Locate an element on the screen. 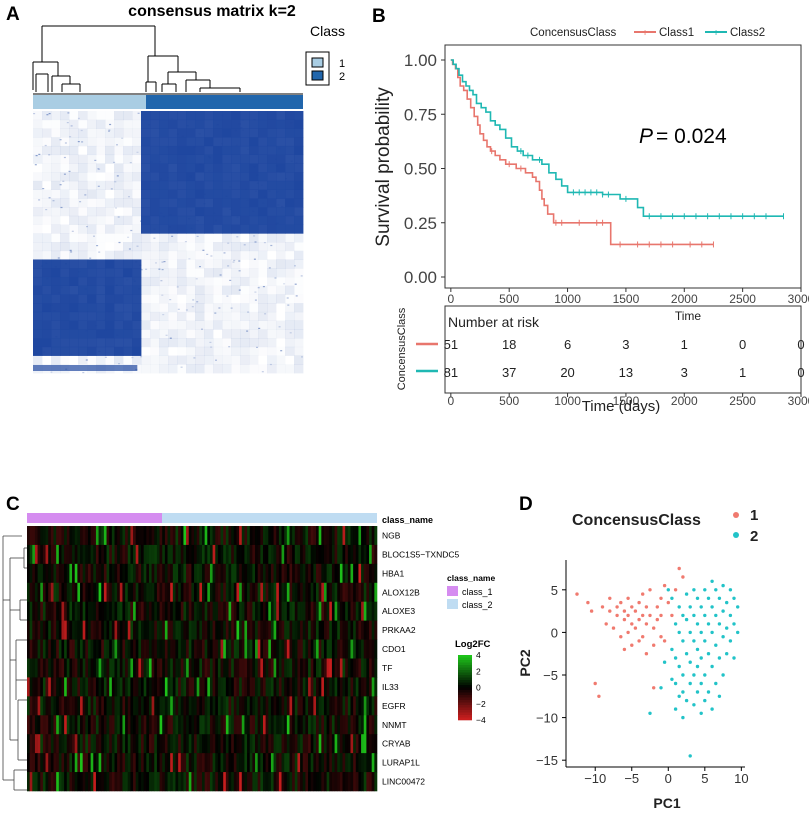 The image size is (809, 817). colorbar-segment is located at coordinates (465, 699).